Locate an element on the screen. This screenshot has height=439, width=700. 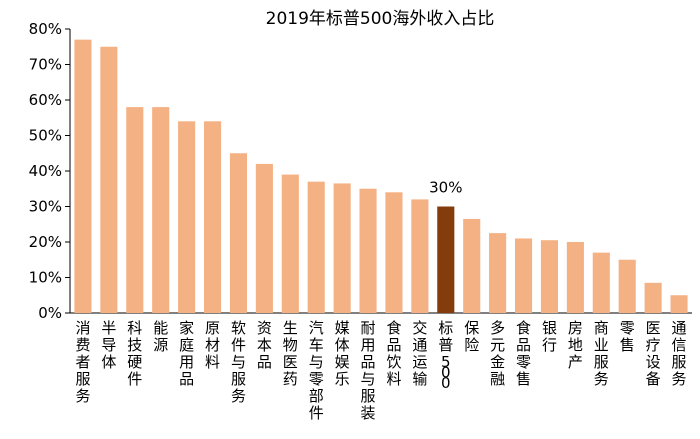
y-tick-label: 80% is located at coordinates (45, 29).